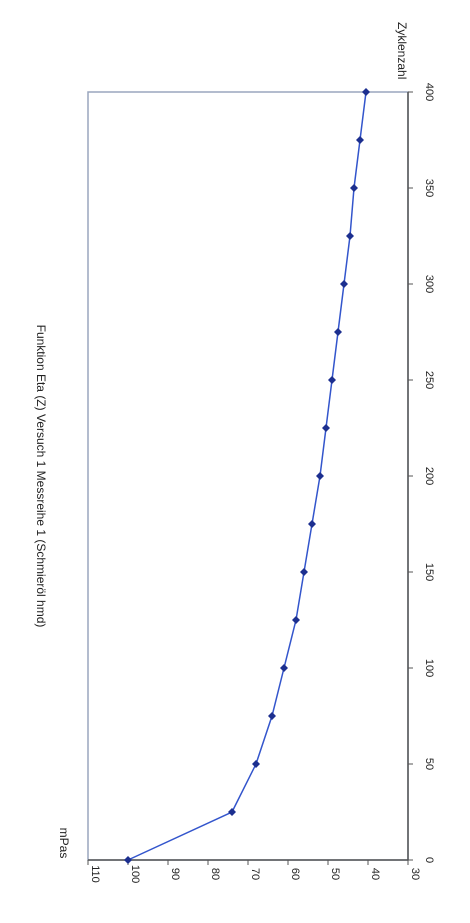  What do you see at coordinates (215, 874) in the screenshot?
I see `y-tick-label: 80` at bounding box center [215, 874].